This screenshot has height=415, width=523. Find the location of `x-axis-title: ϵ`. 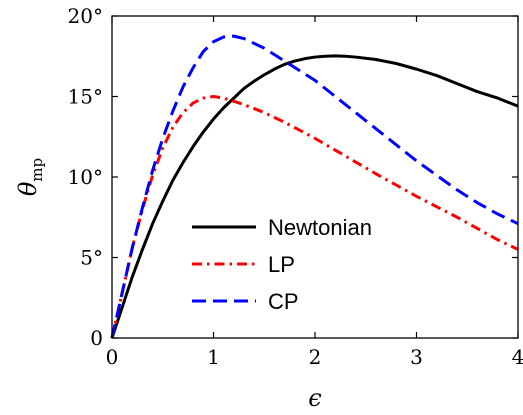

x-axis-title: ϵ is located at coordinates (314, 398).